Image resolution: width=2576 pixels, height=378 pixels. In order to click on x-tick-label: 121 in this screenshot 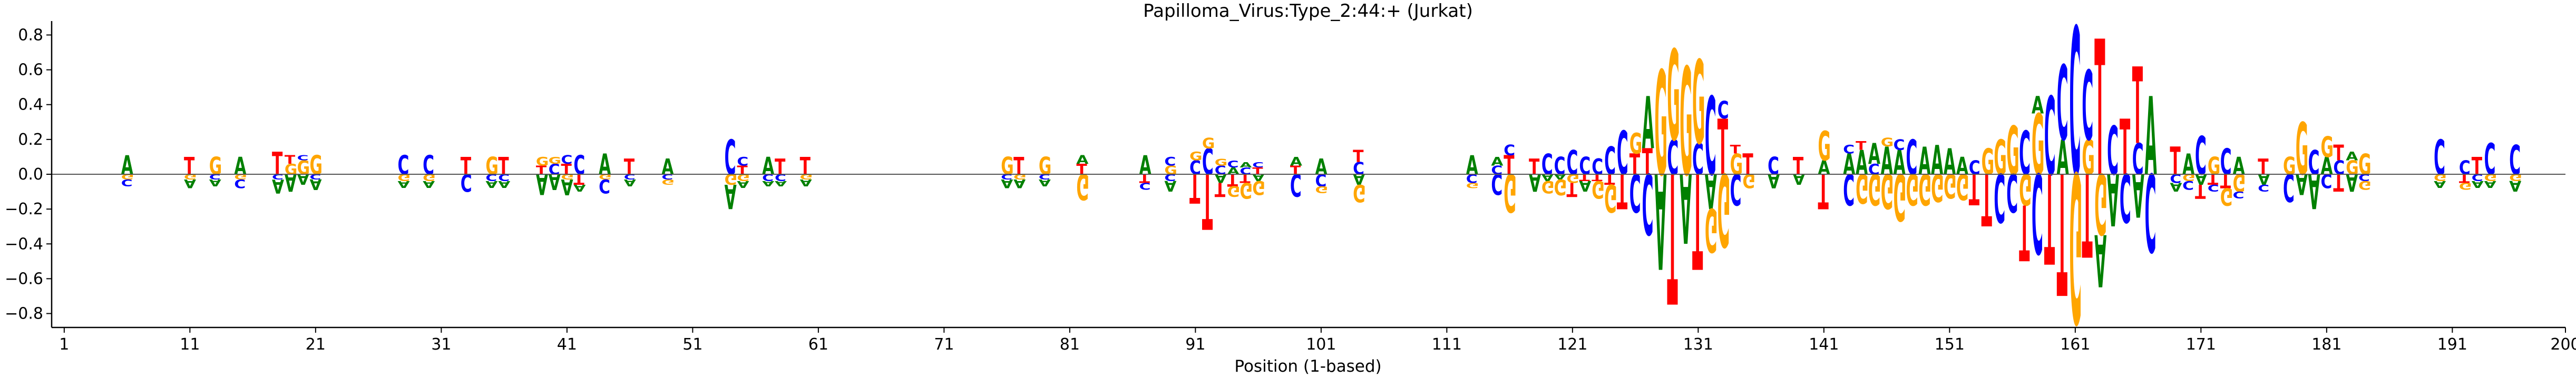, I will do `click(1572, 344)`.